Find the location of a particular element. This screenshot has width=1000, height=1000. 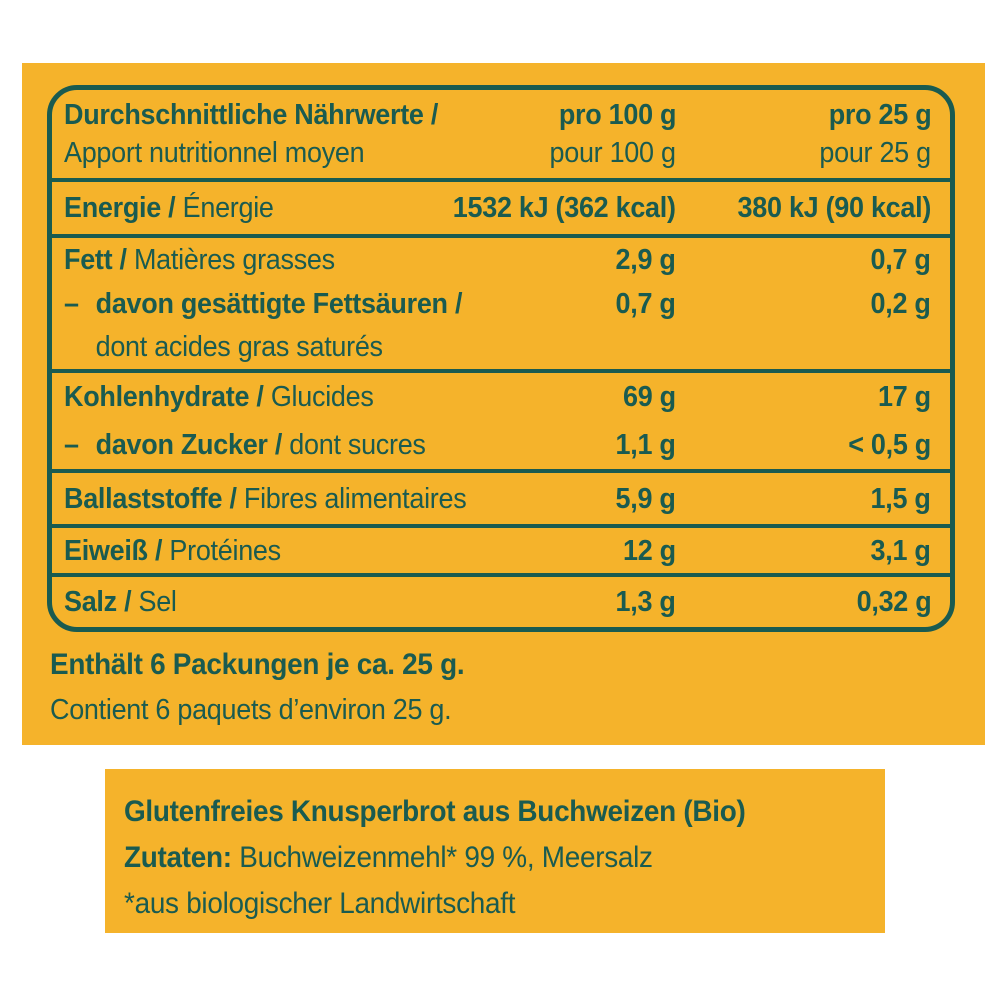

salt-label: Salz / Sel is located at coordinates (120, 602).